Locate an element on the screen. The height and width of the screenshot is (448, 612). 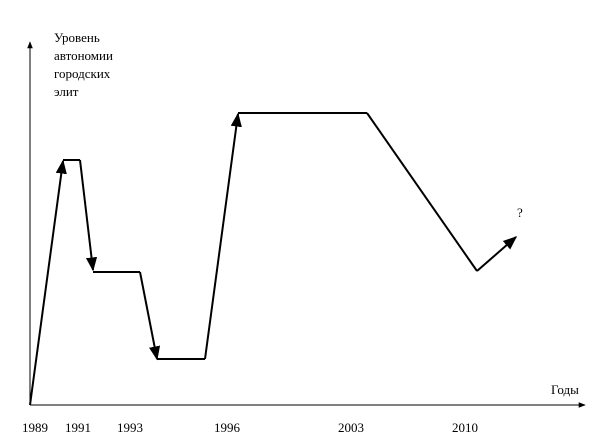
x-axis-label: Годы is located at coordinates (565, 389).